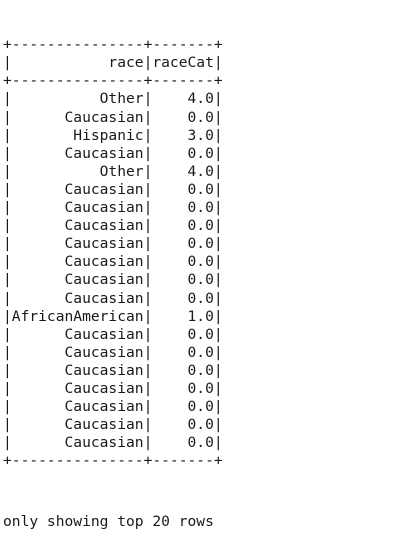 The image size is (413, 549). I want to click on table-row: | Hispanic| 3.0|, so click(207, 136).